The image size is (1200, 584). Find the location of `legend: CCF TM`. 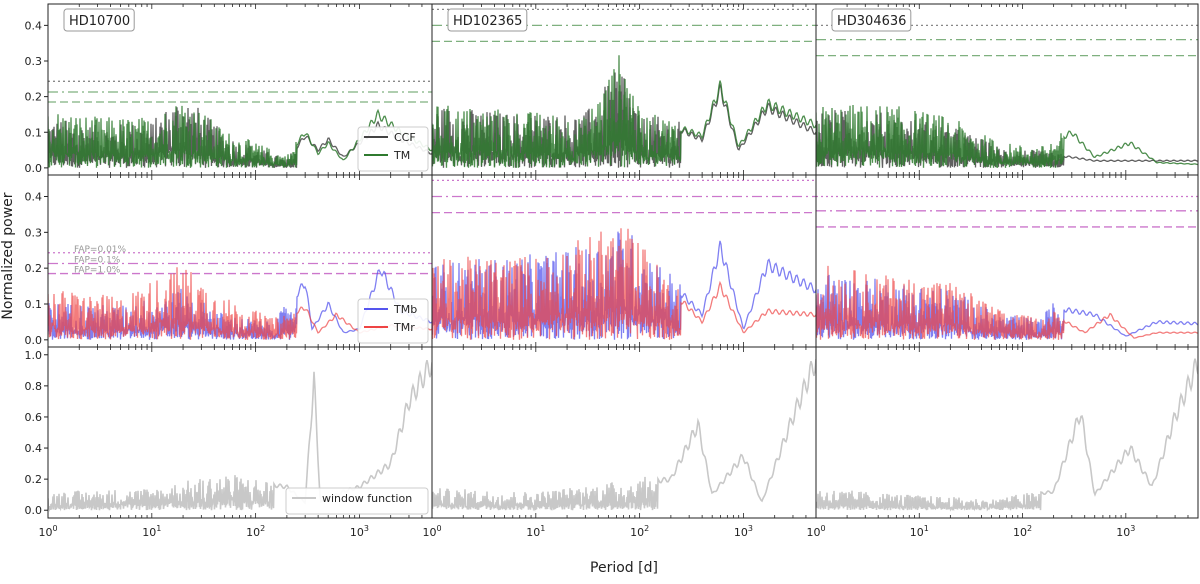

legend: CCF TM is located at coordinates (393, 149).